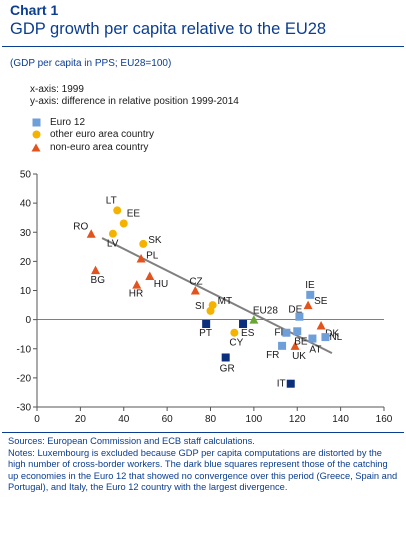 The width and height of the screenshot is (406, 539). Describe the element at coordinates (117, 210) in the screenshot. I see `point-lt` at that location.